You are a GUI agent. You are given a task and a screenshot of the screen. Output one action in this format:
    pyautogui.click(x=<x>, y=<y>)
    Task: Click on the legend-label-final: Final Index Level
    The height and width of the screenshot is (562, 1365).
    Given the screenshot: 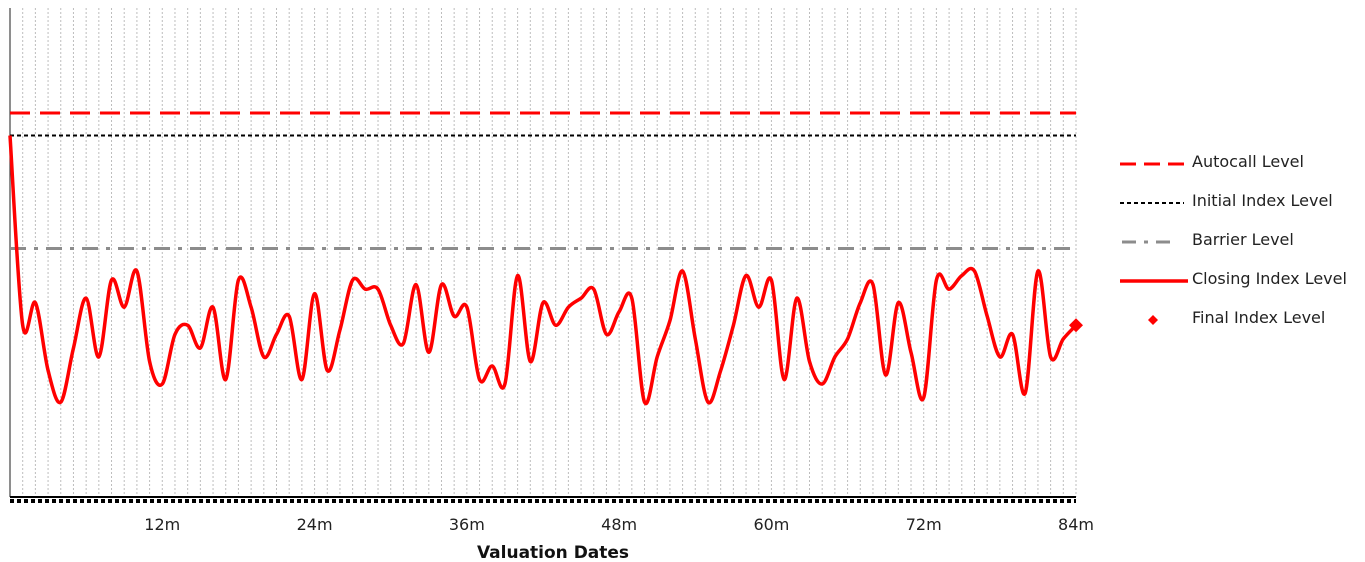 What is the action you would take?
    pyautogui.click(x=1259, y=317)
    